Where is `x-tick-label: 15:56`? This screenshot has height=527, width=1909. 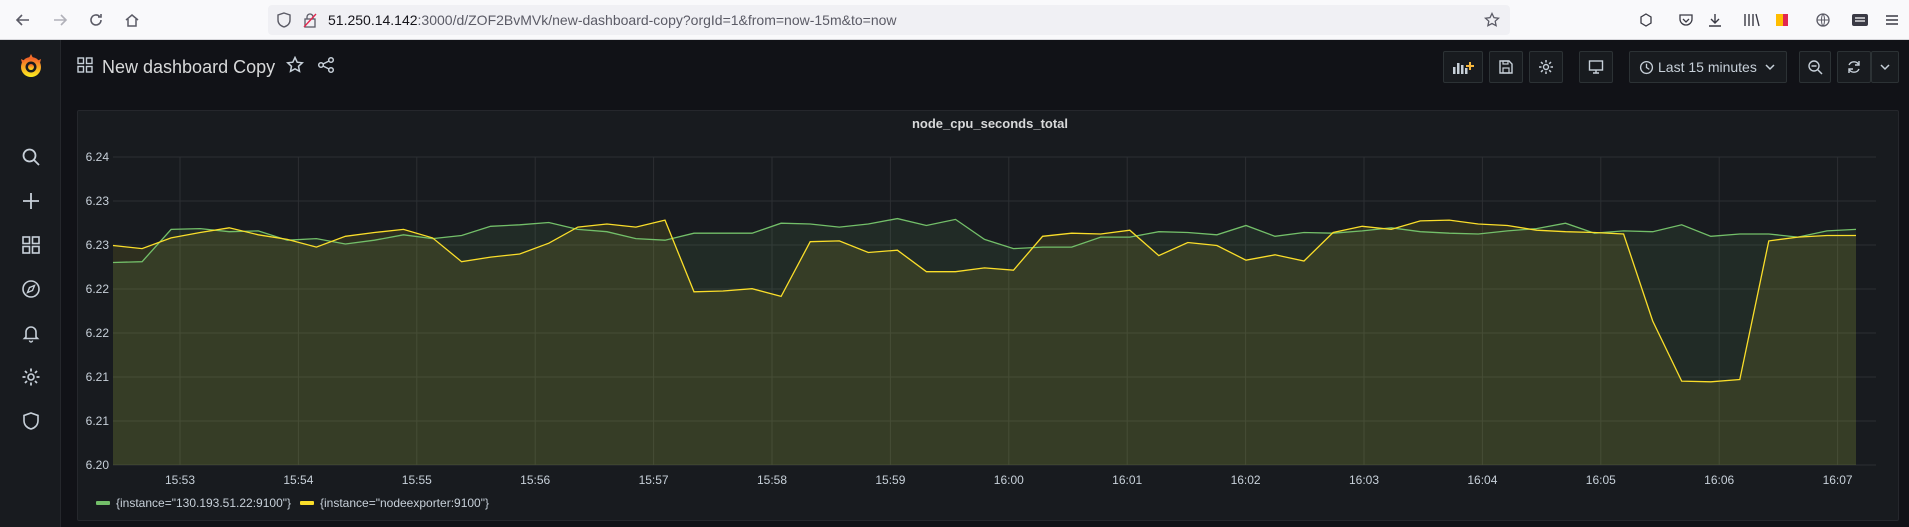
x-tick-label: 15:56 is located at coordinates (535, 480).